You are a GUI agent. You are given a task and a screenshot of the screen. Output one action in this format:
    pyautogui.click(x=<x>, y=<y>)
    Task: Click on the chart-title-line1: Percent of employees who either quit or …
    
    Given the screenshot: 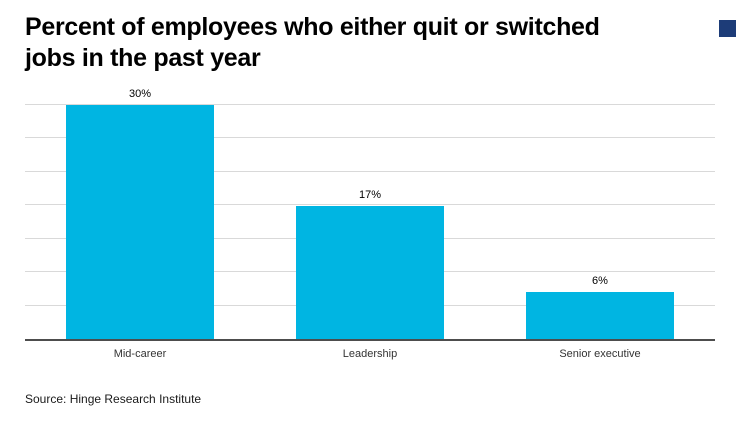 What is the action you would take?
    pyautogui.click(x=312, y=27)
    